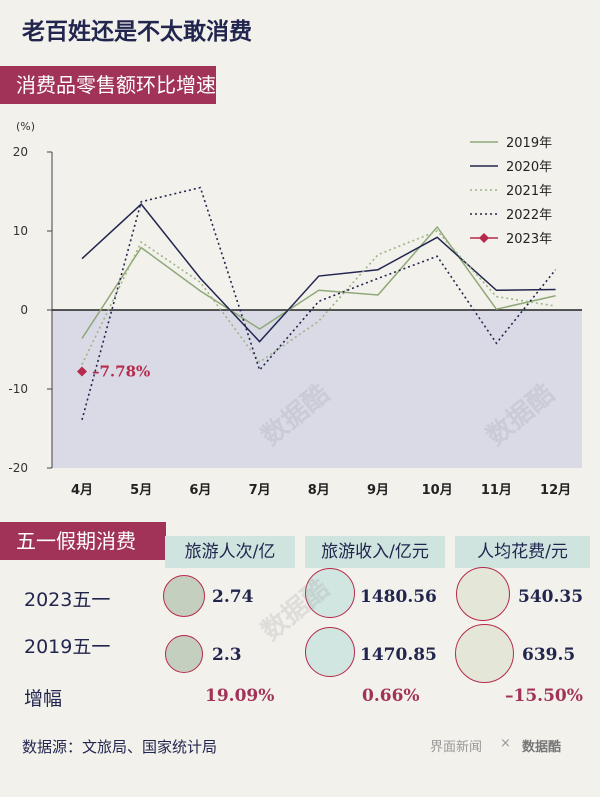  I want to click on value-per-capita-2019: 639.5, so click(549, 655).